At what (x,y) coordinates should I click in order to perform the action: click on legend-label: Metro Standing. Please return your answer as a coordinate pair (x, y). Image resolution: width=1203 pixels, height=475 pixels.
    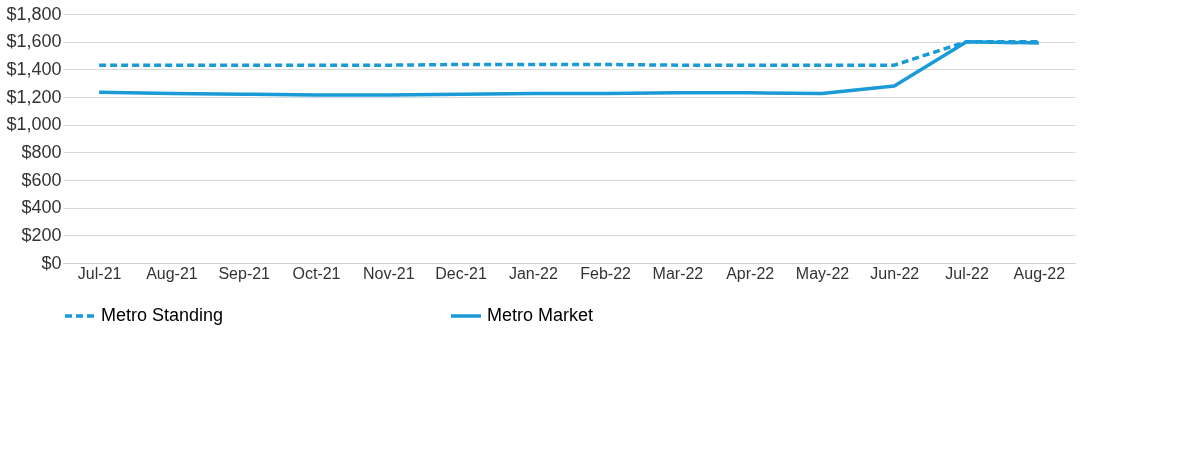
    Looking at the image, I should click on (162, 315).